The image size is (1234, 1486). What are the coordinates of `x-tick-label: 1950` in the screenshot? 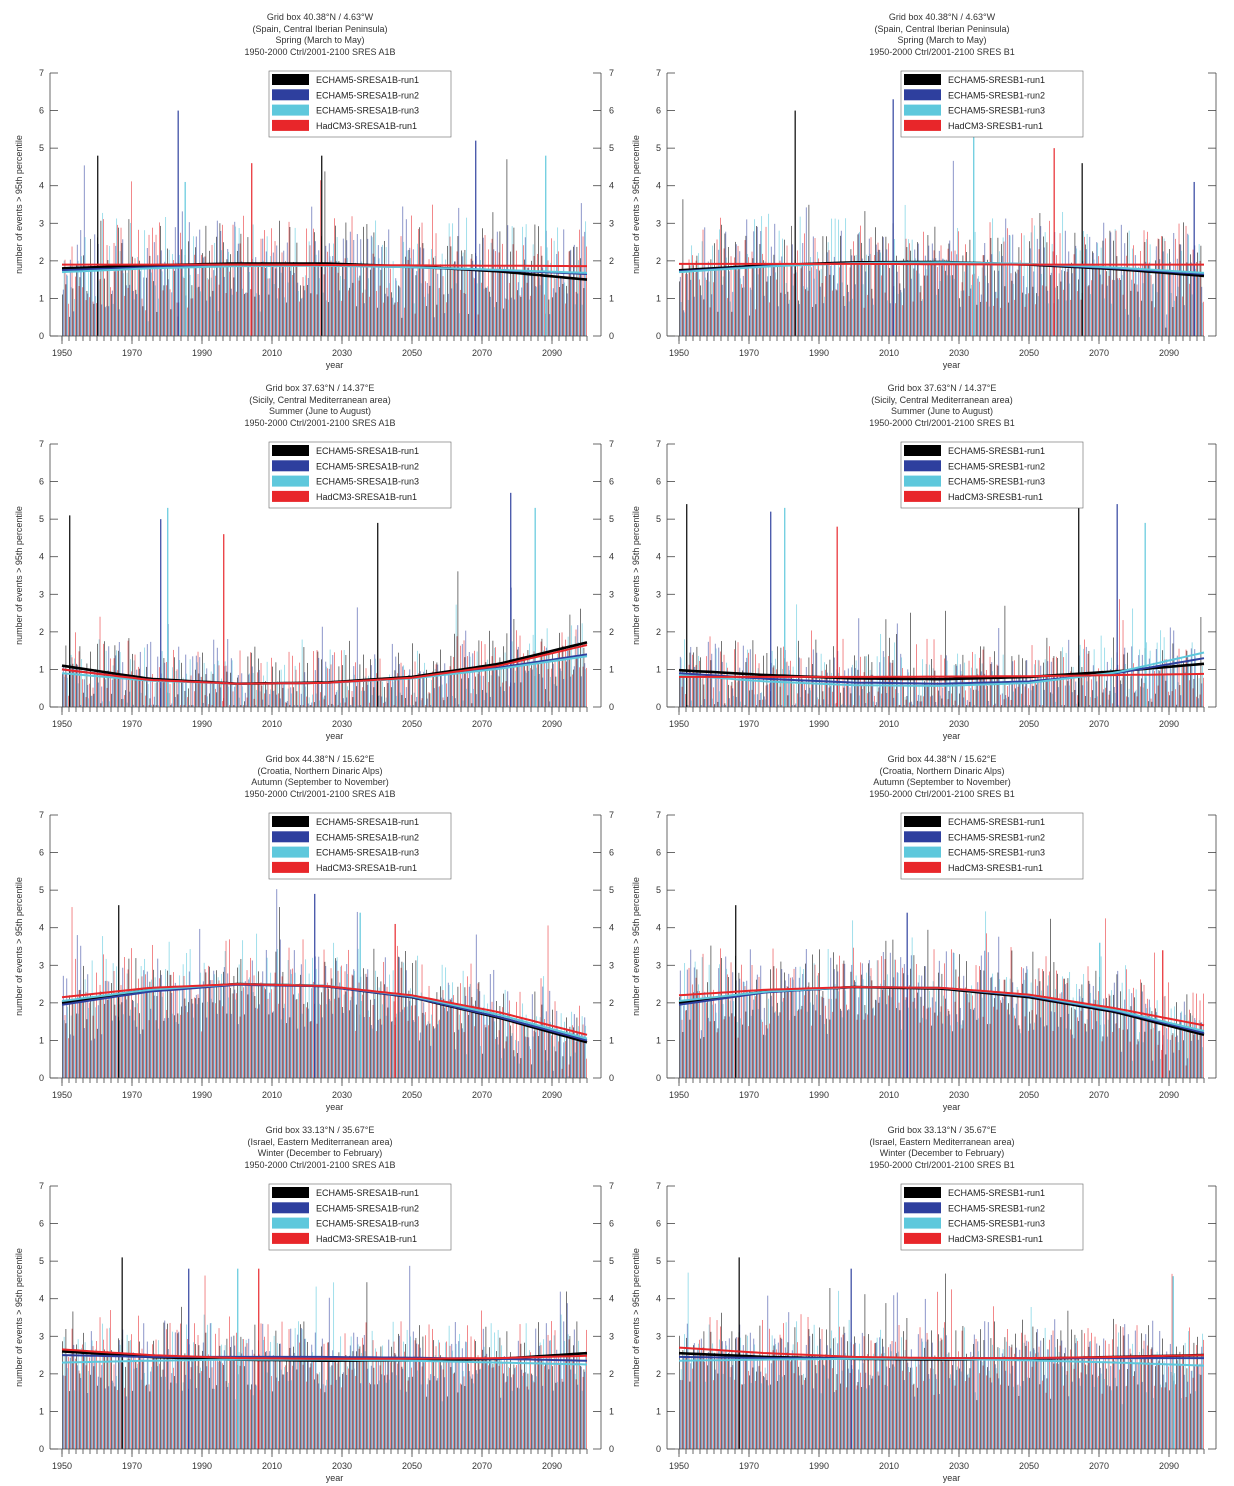 It's located at (62, 353).